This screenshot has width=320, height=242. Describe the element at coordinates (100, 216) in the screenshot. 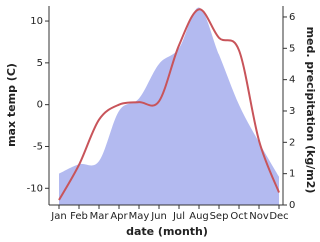

I see `x-tick-label: Mar` at that location.